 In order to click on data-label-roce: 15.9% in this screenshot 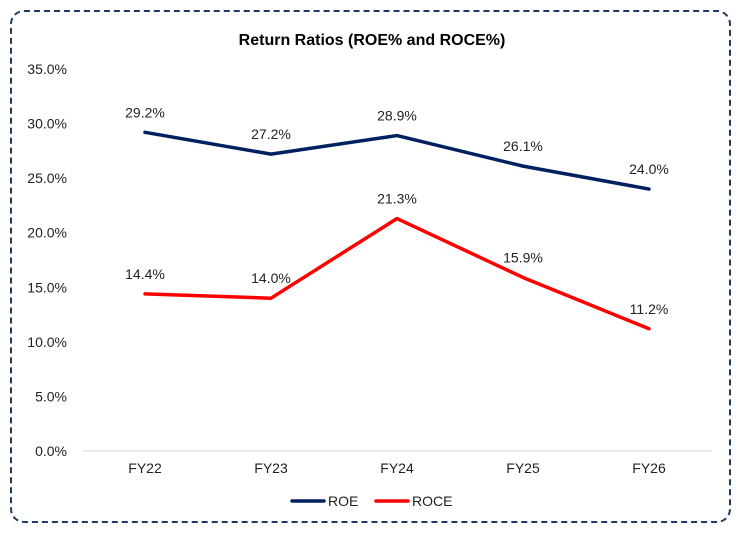, I will do `click(523, 257)`.